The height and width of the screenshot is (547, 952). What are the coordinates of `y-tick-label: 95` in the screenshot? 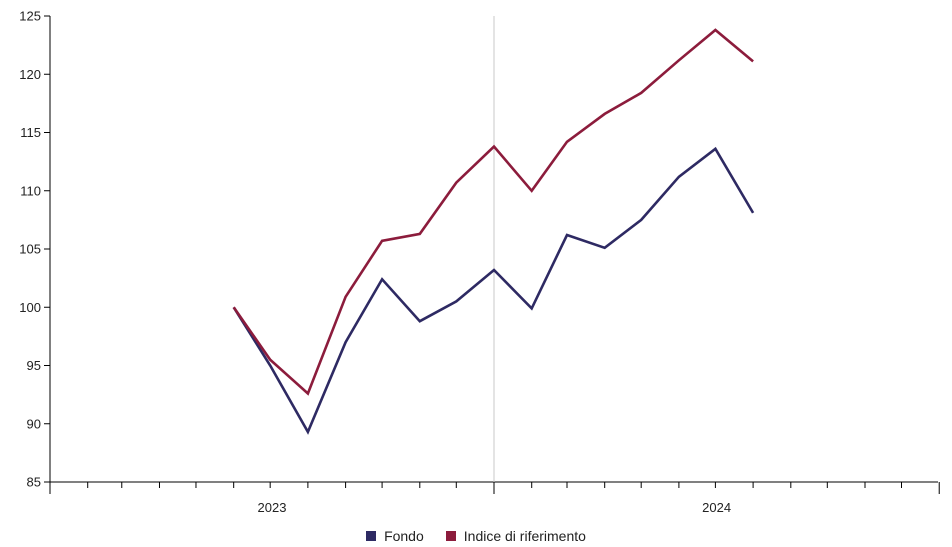 It's located at (34, 365).